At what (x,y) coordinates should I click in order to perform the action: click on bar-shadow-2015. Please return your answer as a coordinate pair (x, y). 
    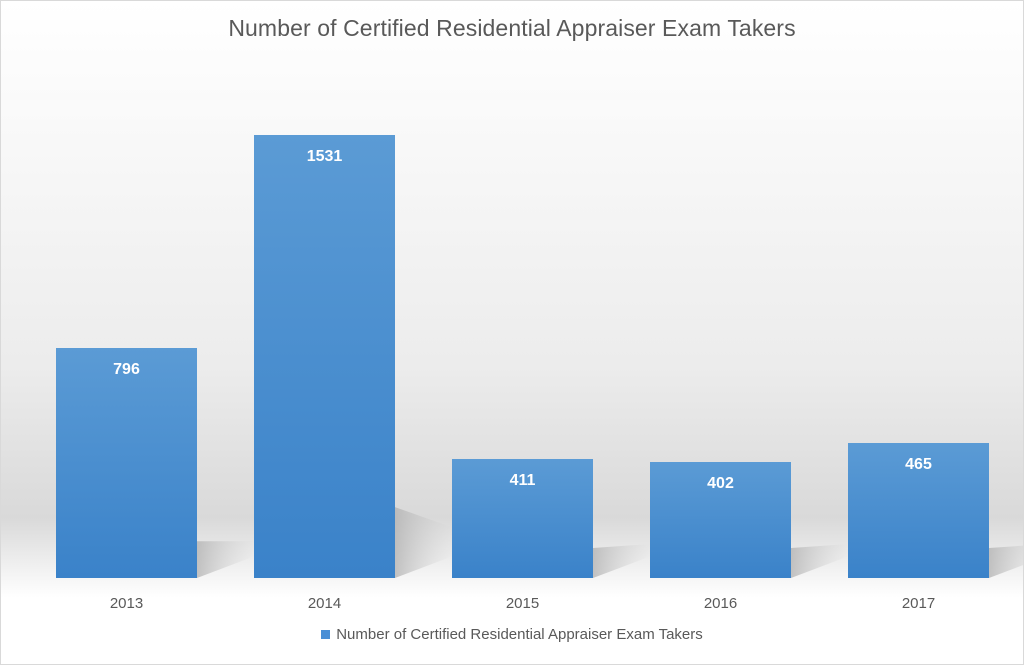
    Looking at the image, I should click on (622, 561).